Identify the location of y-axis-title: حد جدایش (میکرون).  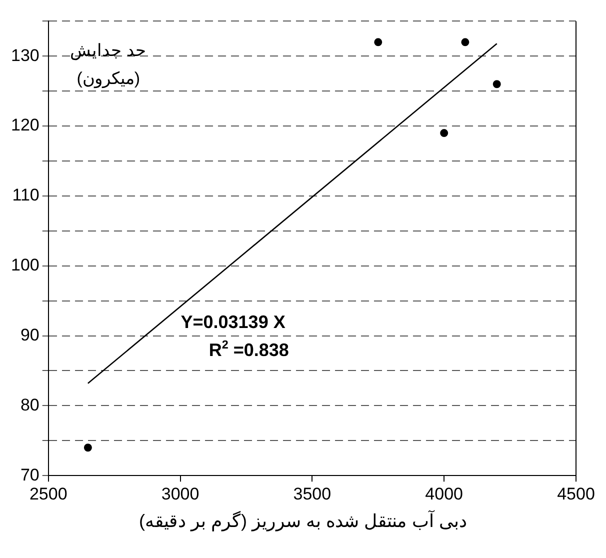
(108, 64).